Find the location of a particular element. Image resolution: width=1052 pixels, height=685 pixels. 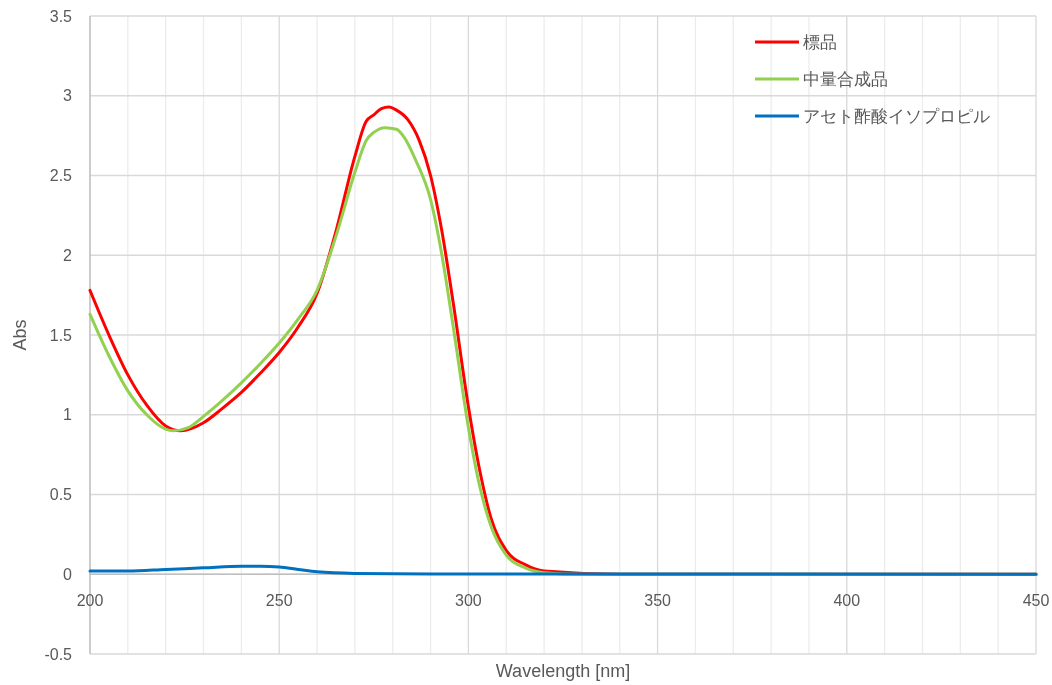

x-tick-label: 250 is located at coordinates (279, 601).